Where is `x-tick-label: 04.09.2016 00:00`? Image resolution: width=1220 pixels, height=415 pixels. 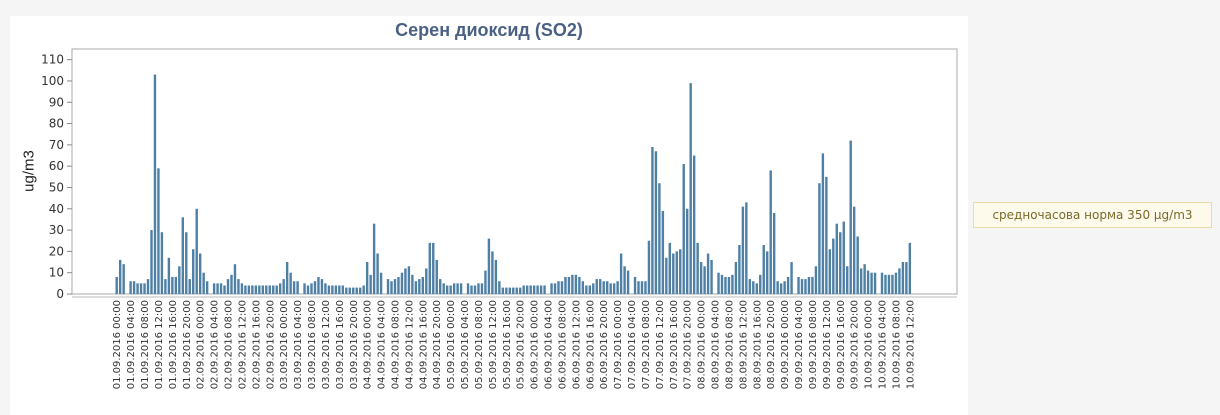 x-tick-label: 04.09.2016 00:00 is located at coordinates (368, 344).